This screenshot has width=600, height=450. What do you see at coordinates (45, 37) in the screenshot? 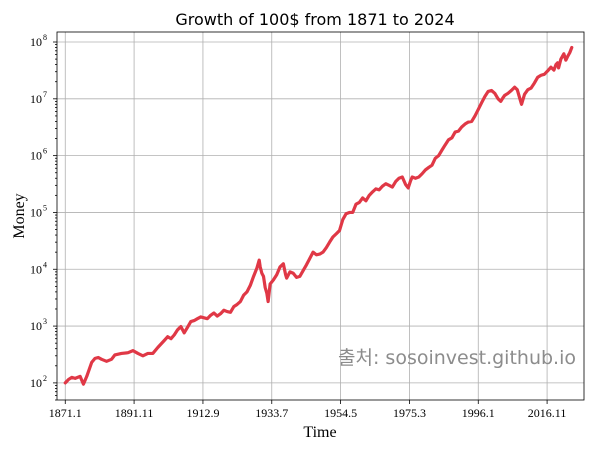
I see `y-tick-exponent: 8` at bounding box center [45, 37].